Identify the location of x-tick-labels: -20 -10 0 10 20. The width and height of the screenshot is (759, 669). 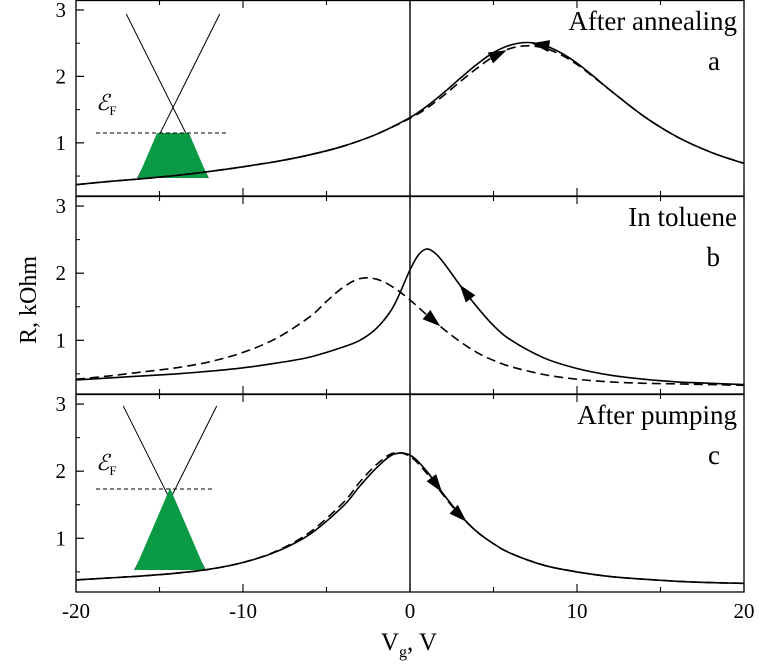
(408, 611).